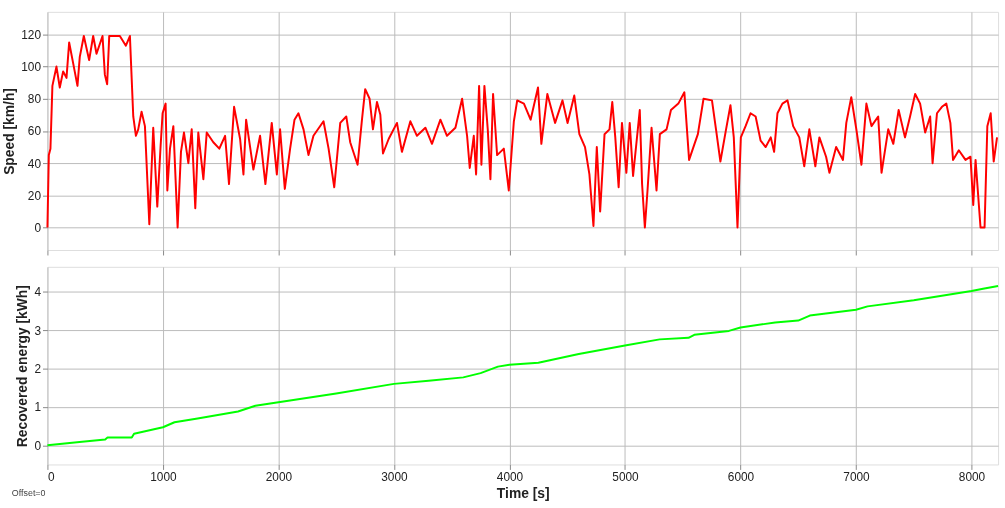 This screenshot has height=508, width=1005. What do you see at coordinates (626, 476) in the screenshot?
I see `x-tick-label: 5000` at bounding box center [626, 476].